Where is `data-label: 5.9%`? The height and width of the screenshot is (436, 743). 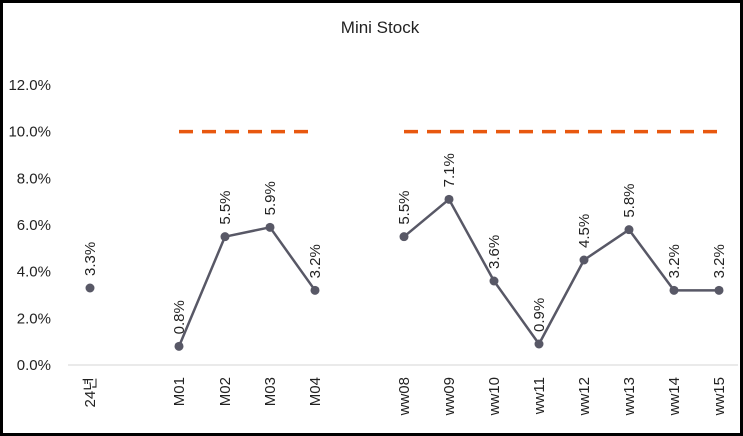 data-label: 5.9% is located at coordinates (270, 198).